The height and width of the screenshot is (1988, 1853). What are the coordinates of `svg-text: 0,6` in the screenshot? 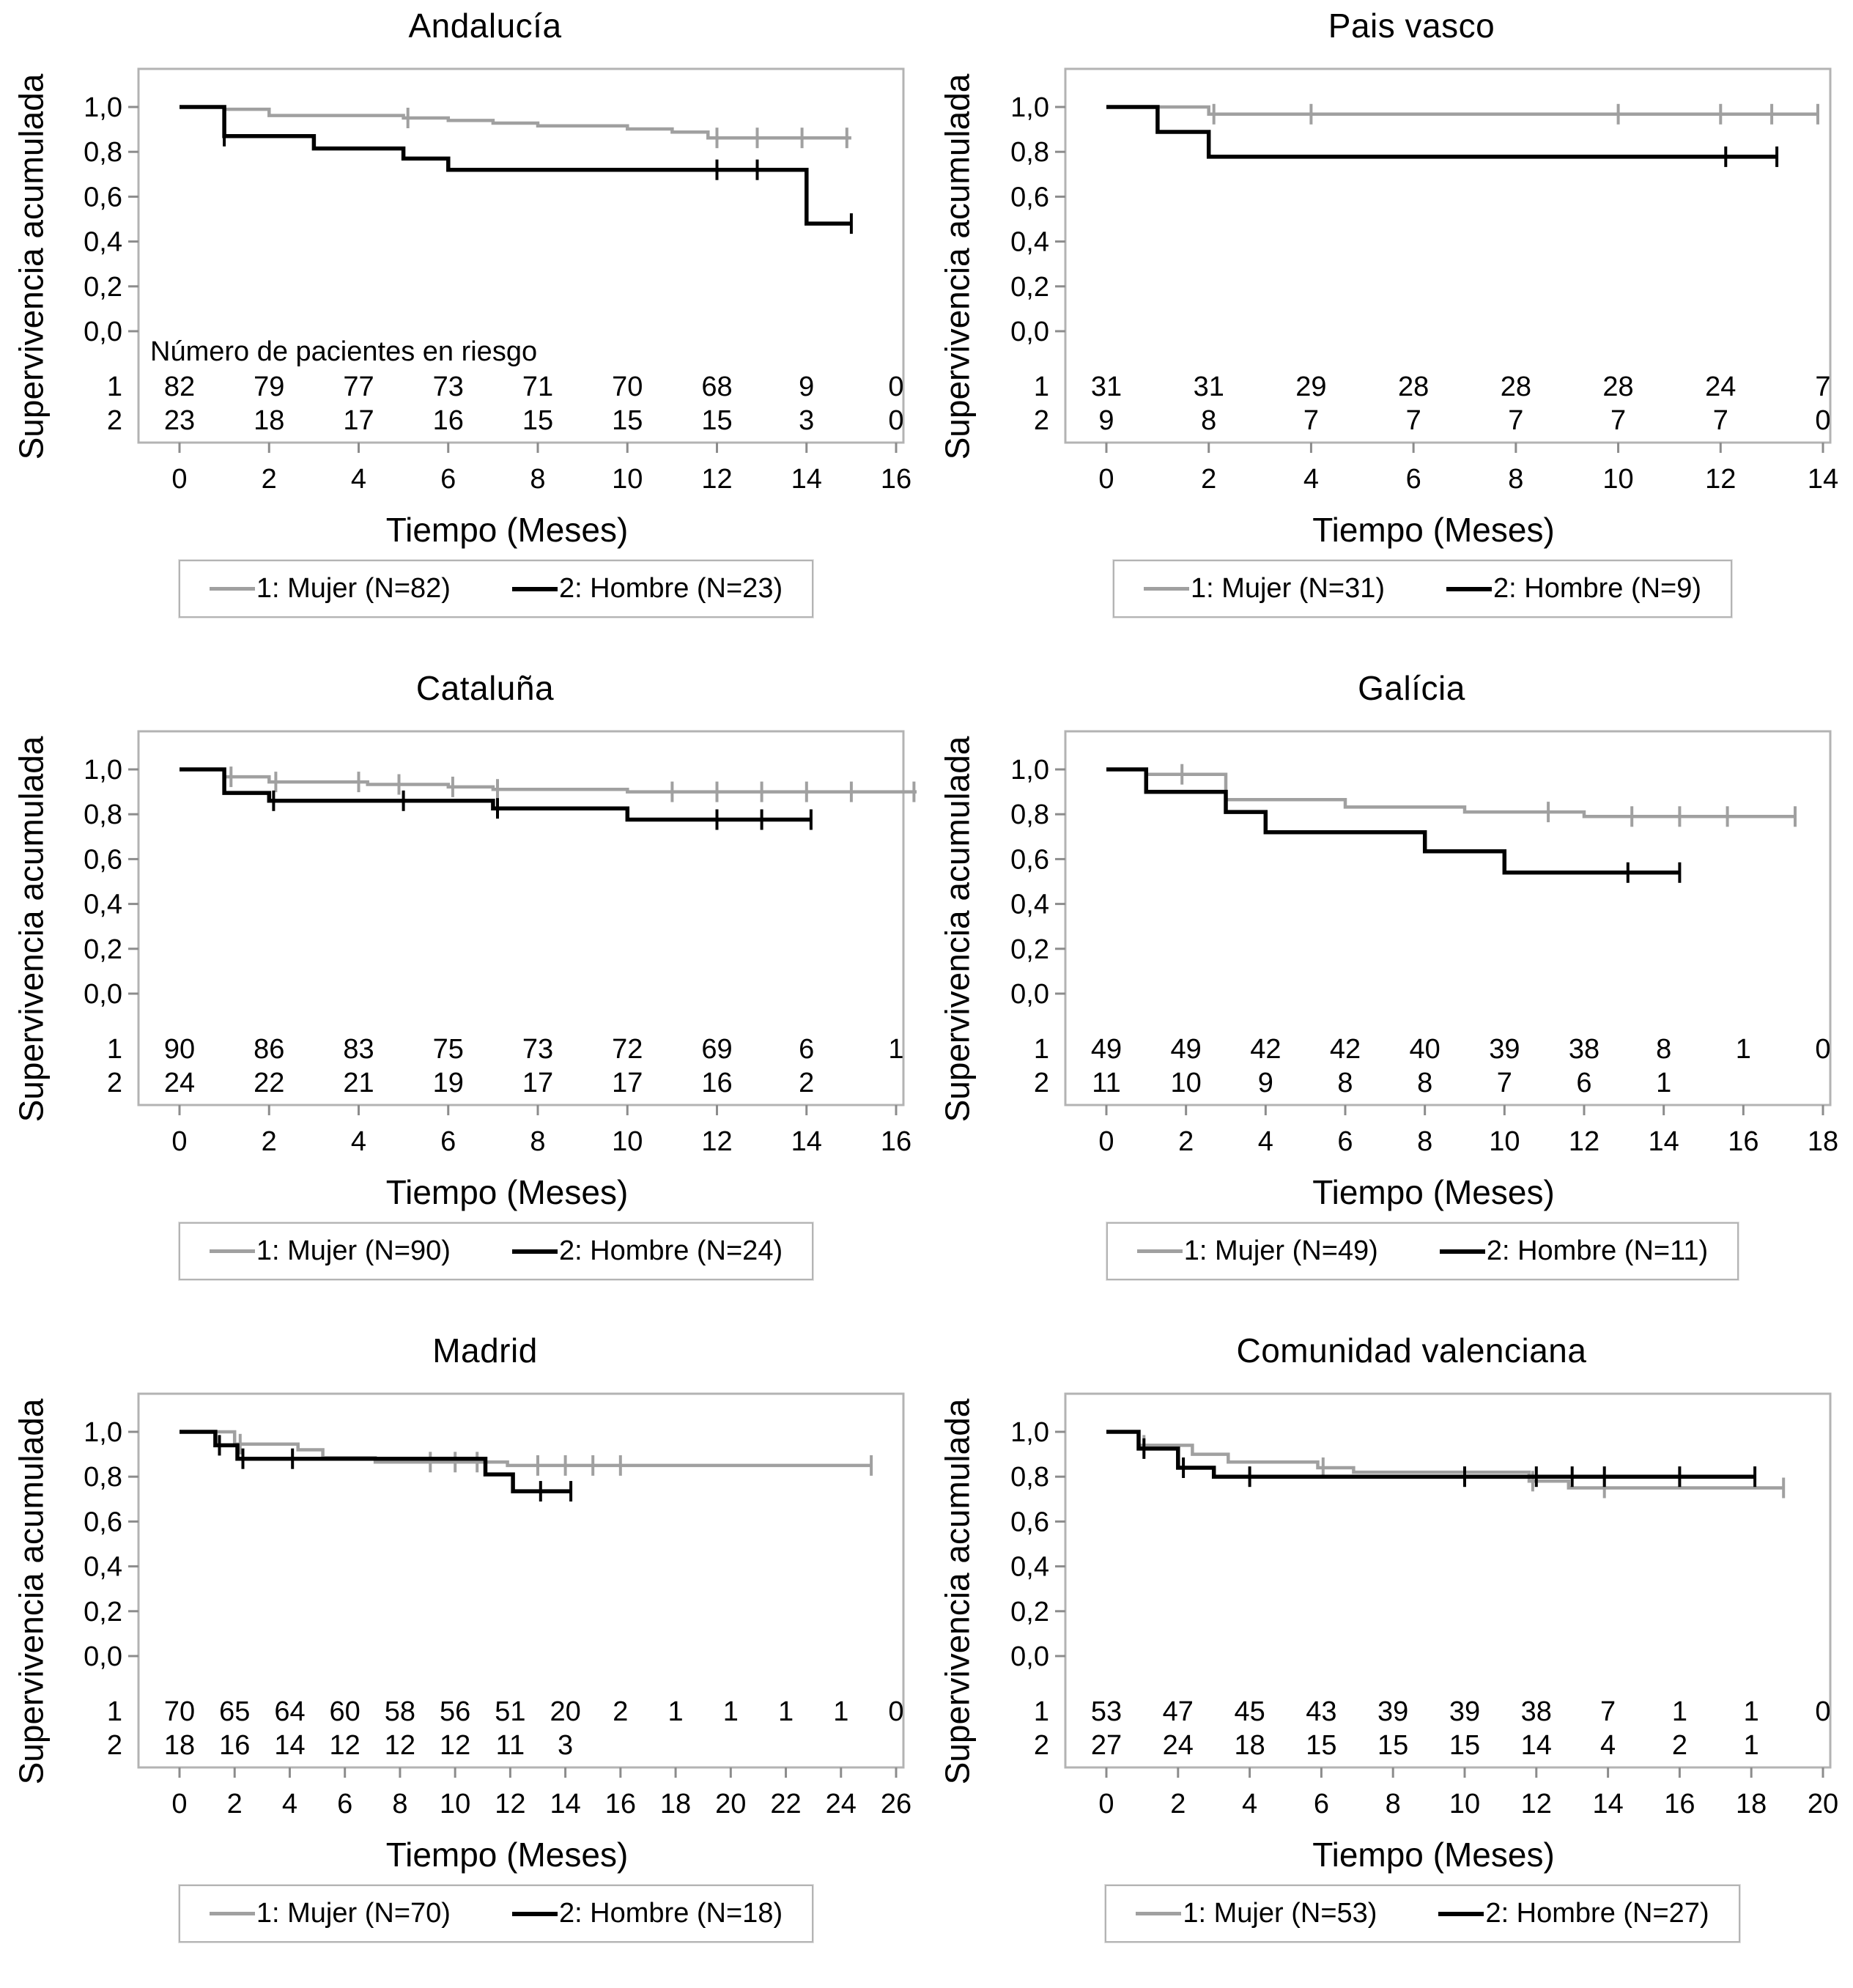 It's located at (103, 859).